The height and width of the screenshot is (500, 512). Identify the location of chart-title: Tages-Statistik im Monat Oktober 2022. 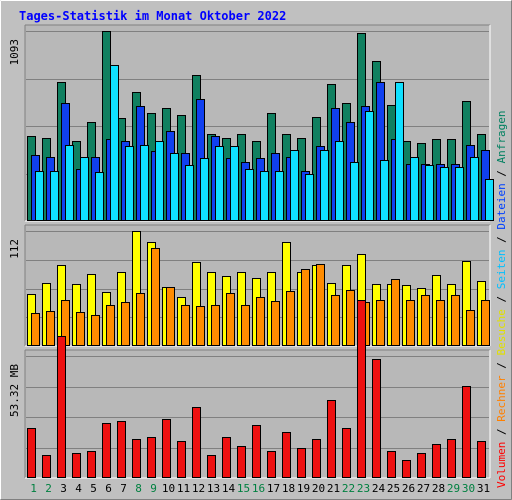
(152, 16).